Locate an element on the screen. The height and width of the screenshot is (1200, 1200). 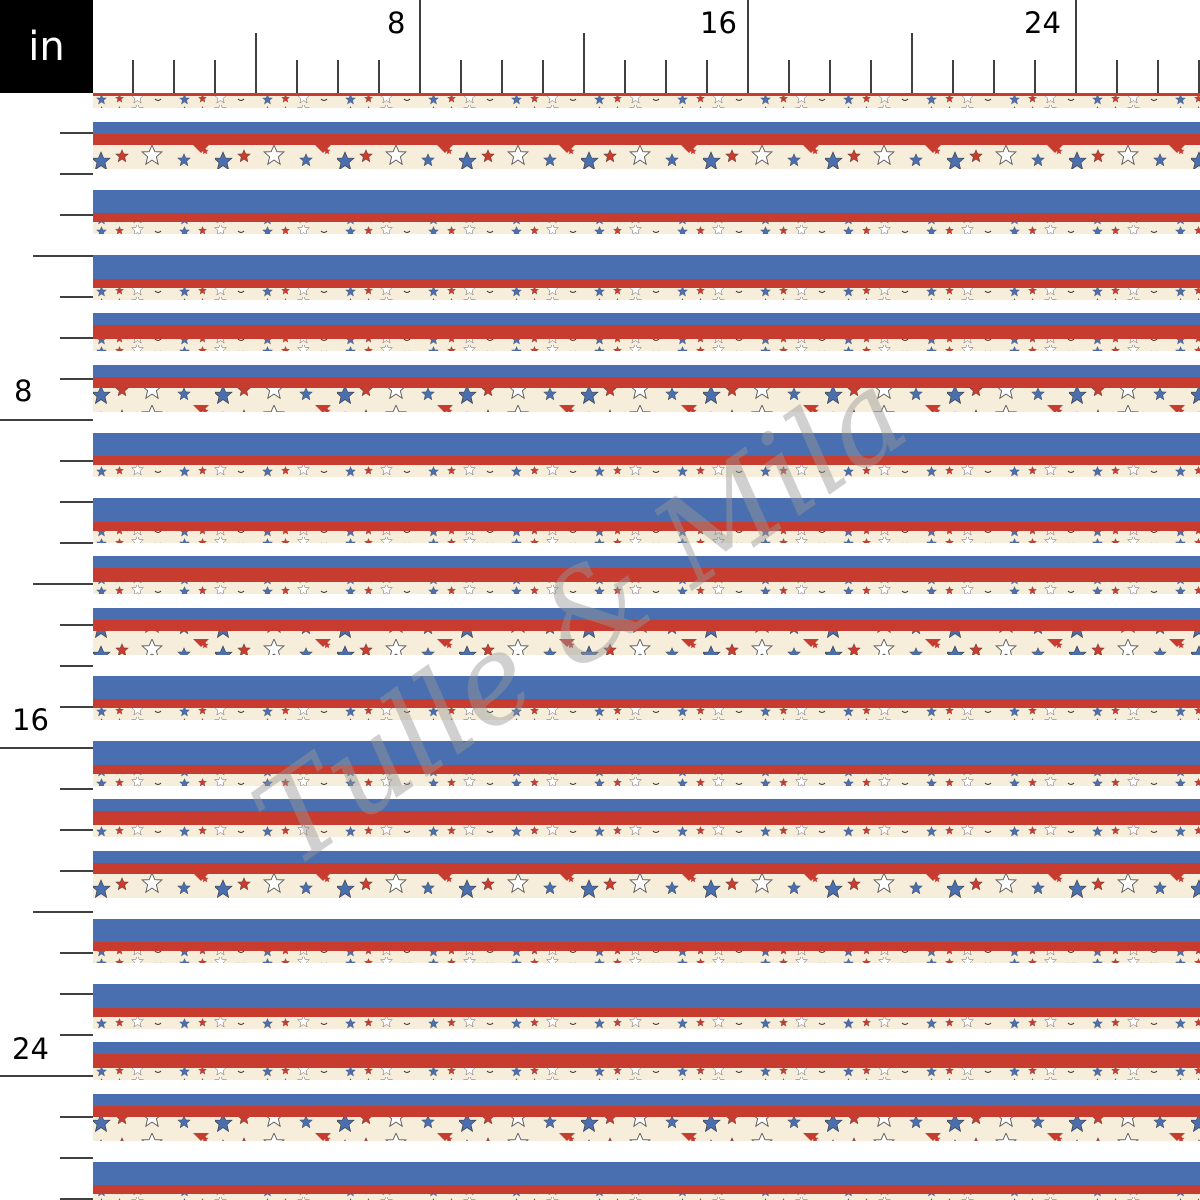
top-ruler is located at coordinates (666, 46).